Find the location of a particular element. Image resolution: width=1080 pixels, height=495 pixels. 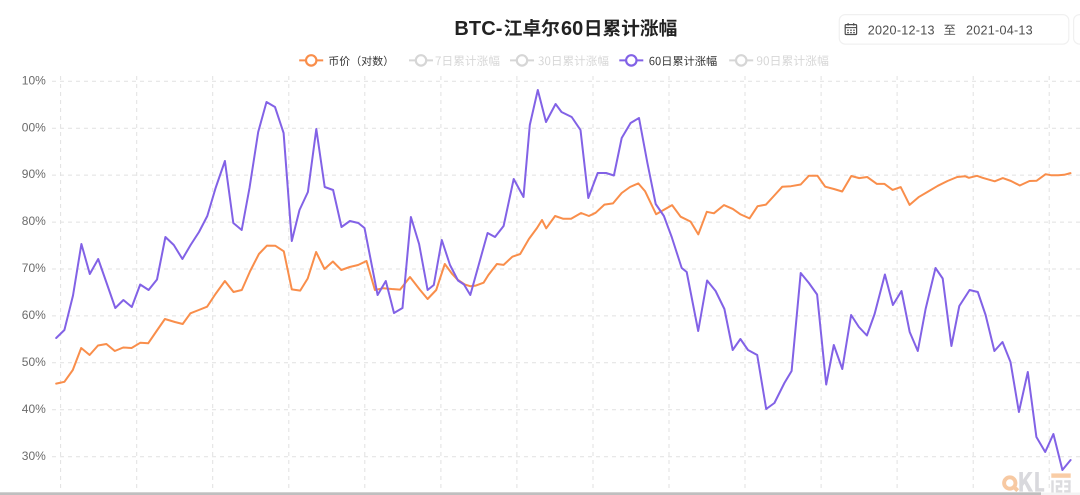

svg-text: 10% is located at coordinates (34, 80).